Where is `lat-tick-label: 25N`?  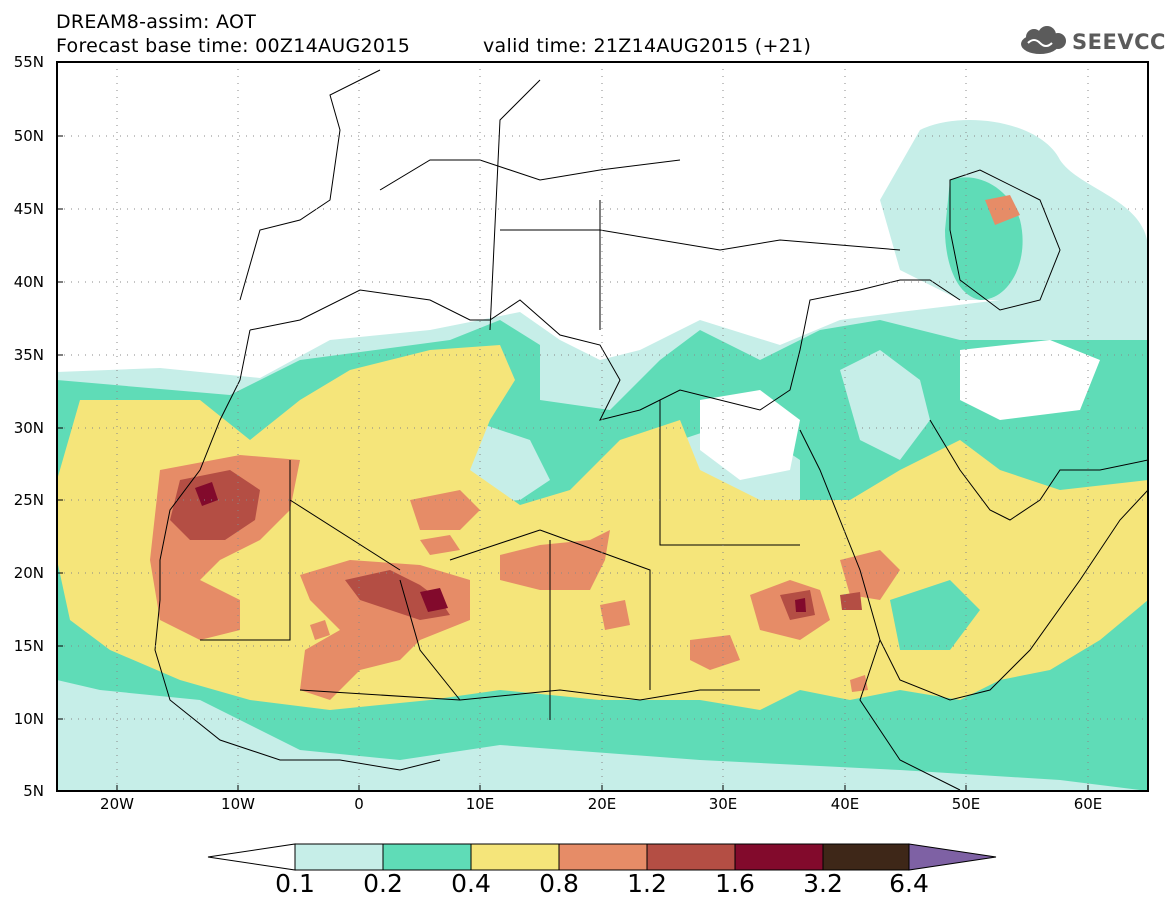 lat-tick-label: 25N is located at coordinates (28, 500).